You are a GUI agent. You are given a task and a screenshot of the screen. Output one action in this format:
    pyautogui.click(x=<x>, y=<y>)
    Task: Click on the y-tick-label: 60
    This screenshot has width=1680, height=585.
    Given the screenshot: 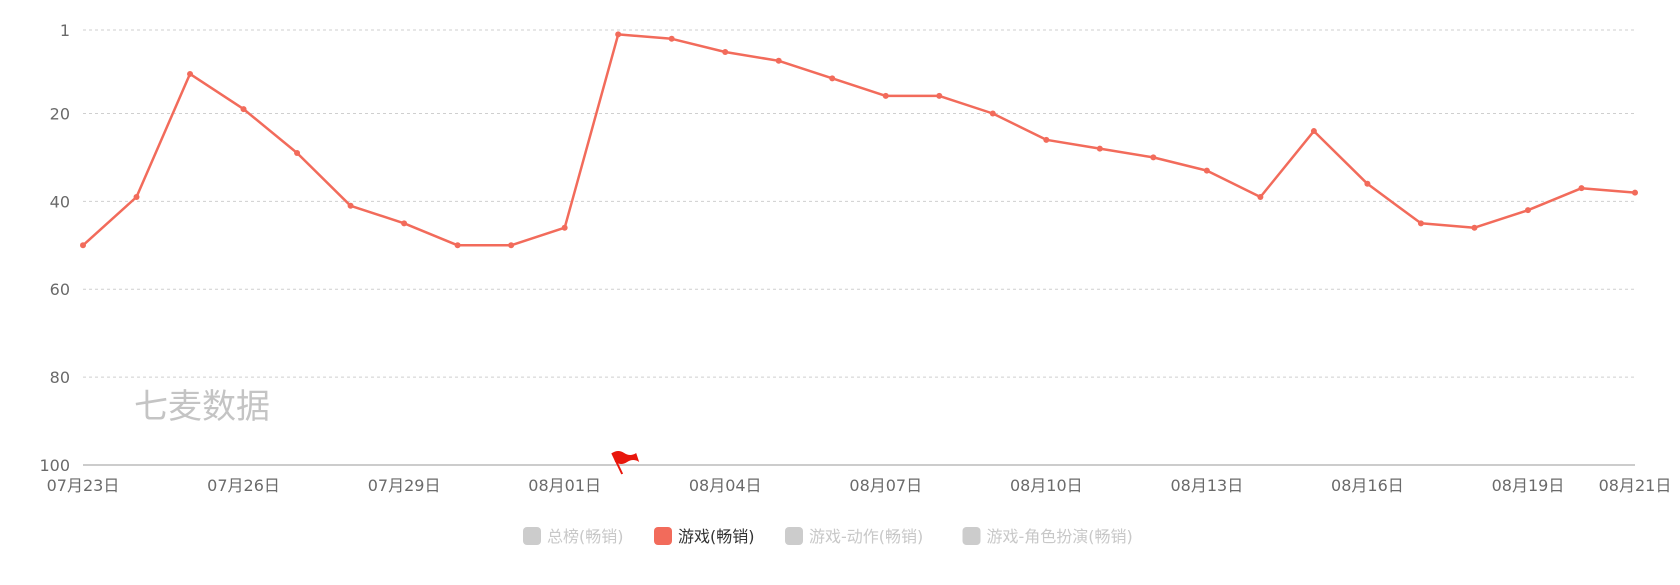 What is the action you would take?
    pyautogui.click(x=60, y=289)
    